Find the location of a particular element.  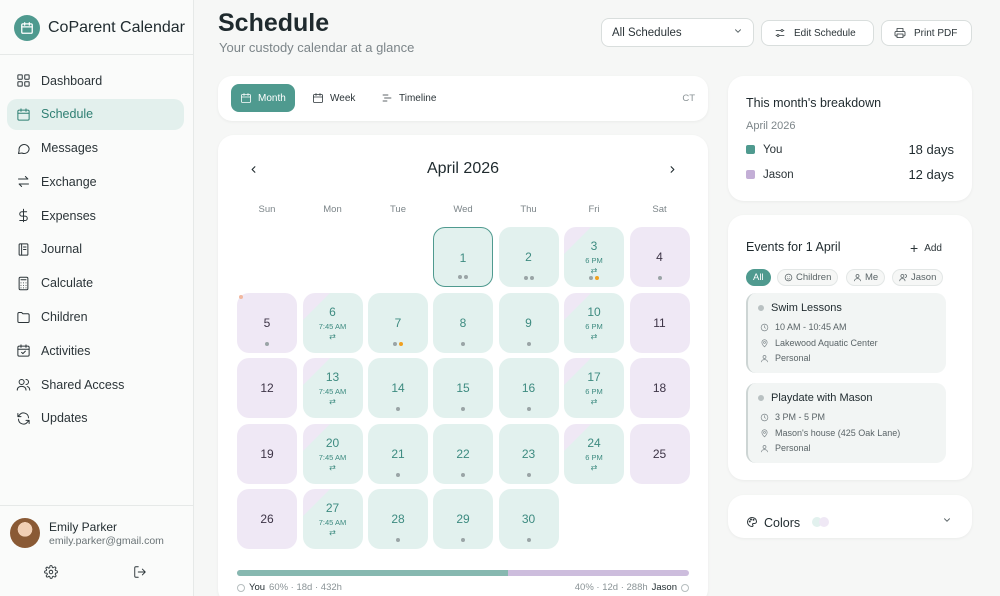

sidebar-item-schedule: Schedule is located at coordinates (95, 114).